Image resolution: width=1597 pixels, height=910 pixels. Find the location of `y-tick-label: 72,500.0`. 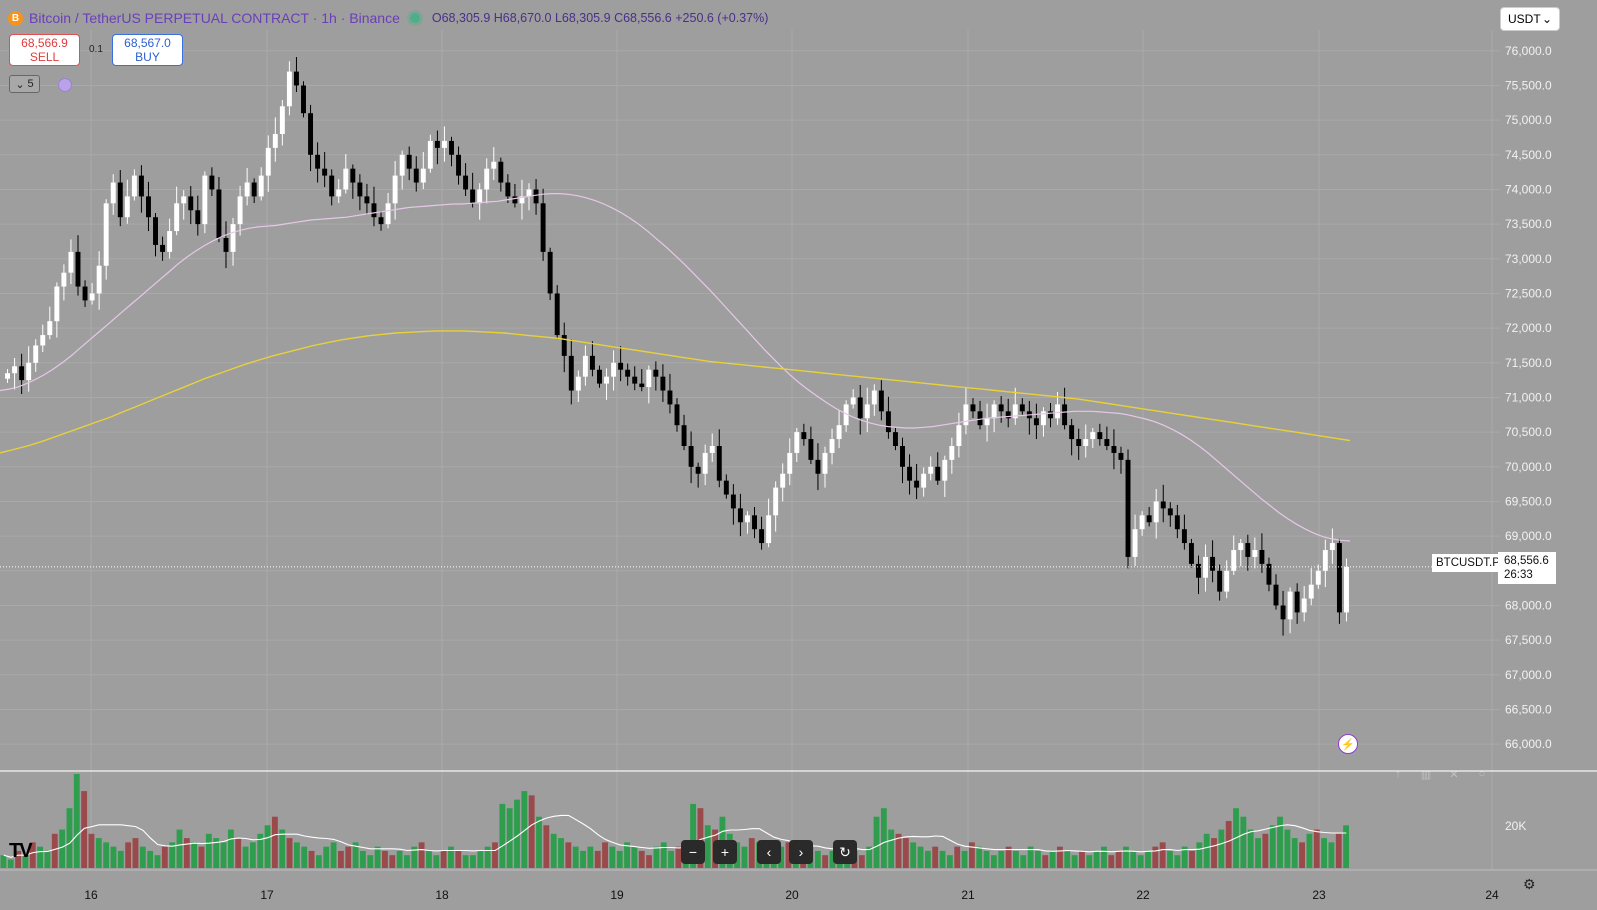

y-tick-label: 72,500.0 is located at coordinates (1528, 293).